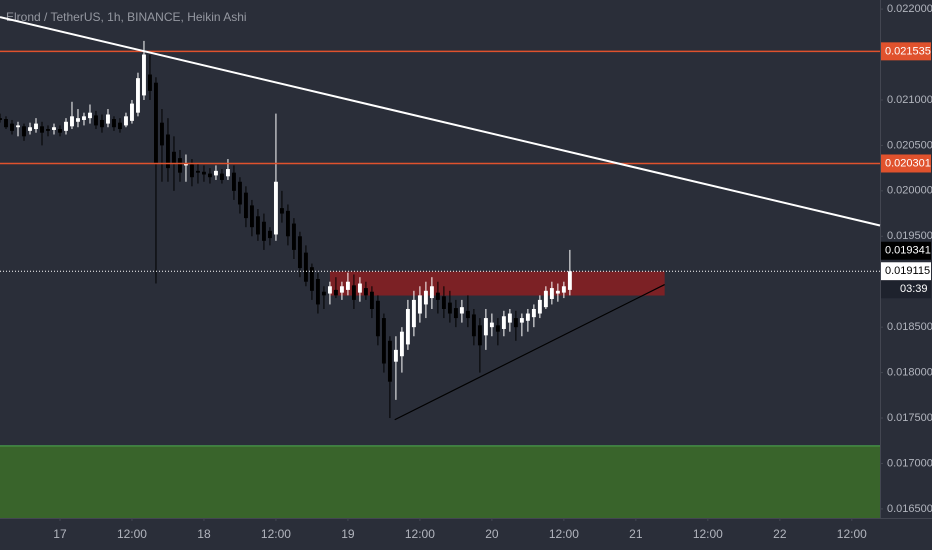 The height and width of the screenshot is (550, 932). I want to click on zone, so click(440, 481).